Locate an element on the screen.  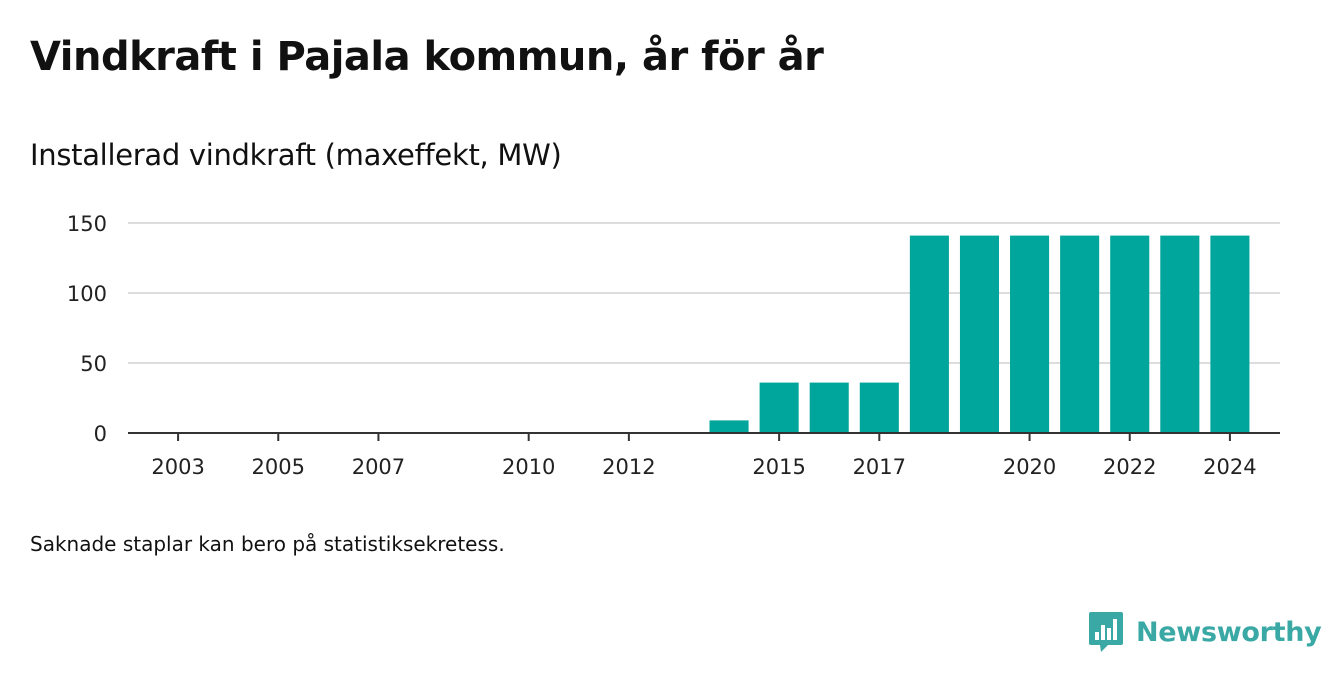
chart-title: Vindkraft i Pajala kommun, år för år is located at coordinates (427, 57).